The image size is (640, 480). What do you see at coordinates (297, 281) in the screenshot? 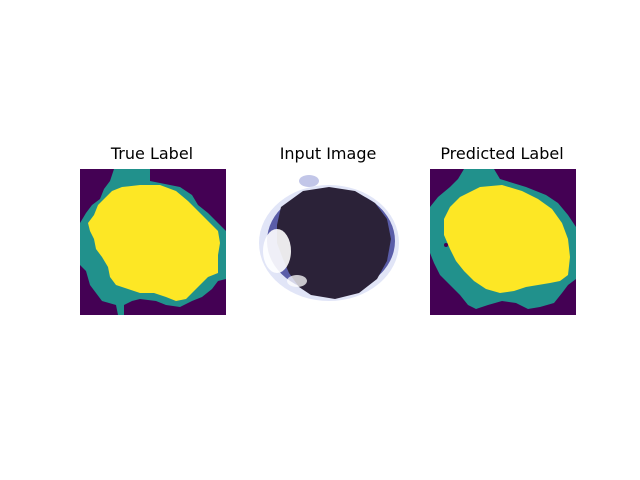
I see `input-glint` at bounding box center [297, 281].